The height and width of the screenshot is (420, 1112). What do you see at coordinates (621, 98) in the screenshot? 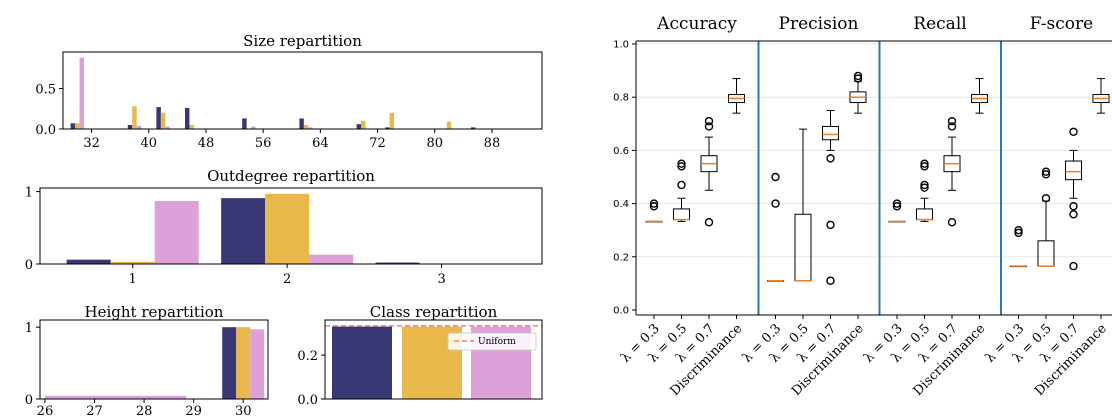
I see `metrics-ytick-label: 0.8` at bounding box center [621, 98].